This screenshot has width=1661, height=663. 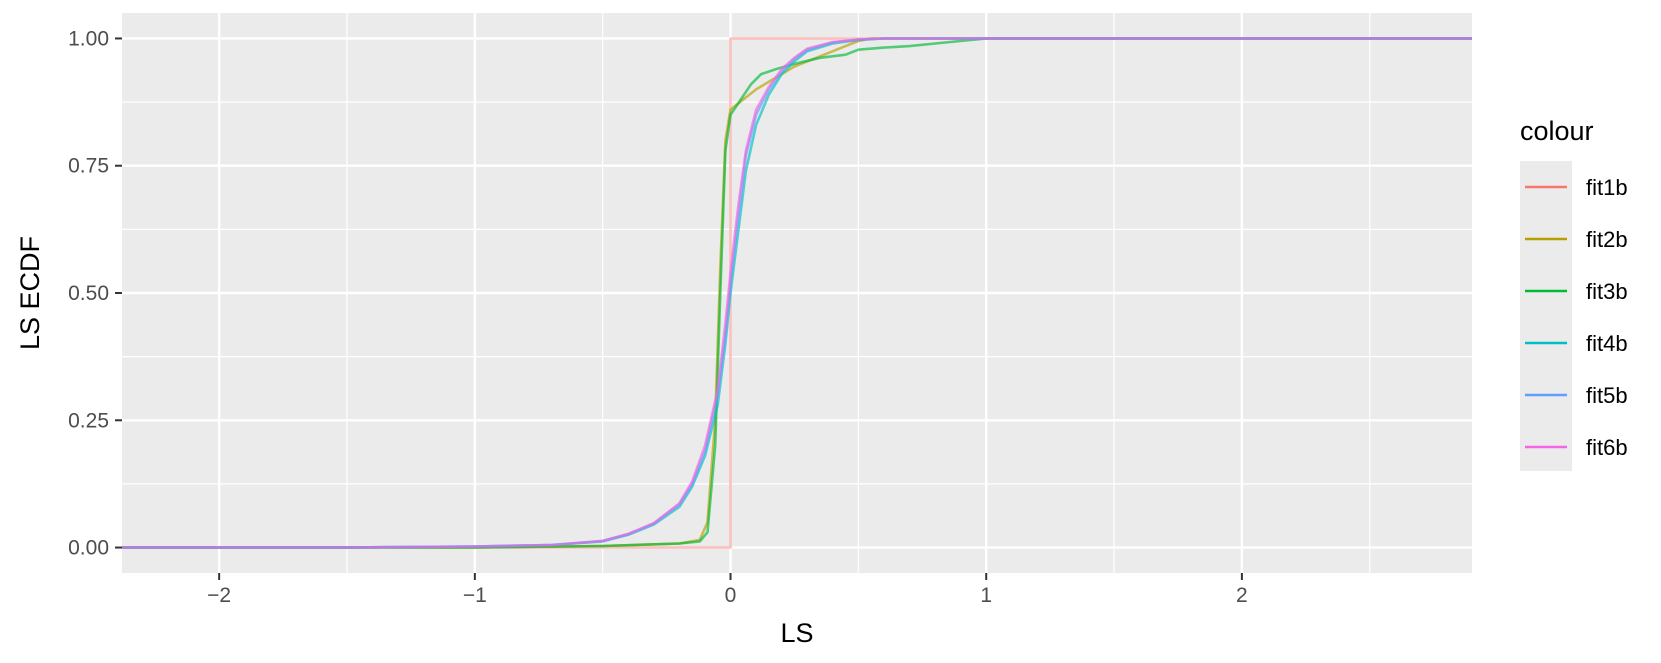 What do you see at coordinates (1546, 316) in the screenshot?
I see `legend-key-background` at bounding box center [1546, 316].